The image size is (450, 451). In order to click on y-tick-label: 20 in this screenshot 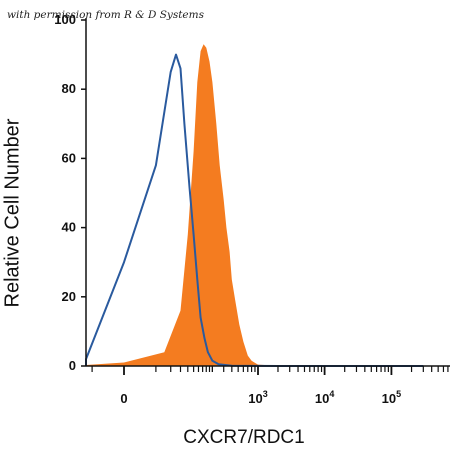, I will do `click(69, 296)`.